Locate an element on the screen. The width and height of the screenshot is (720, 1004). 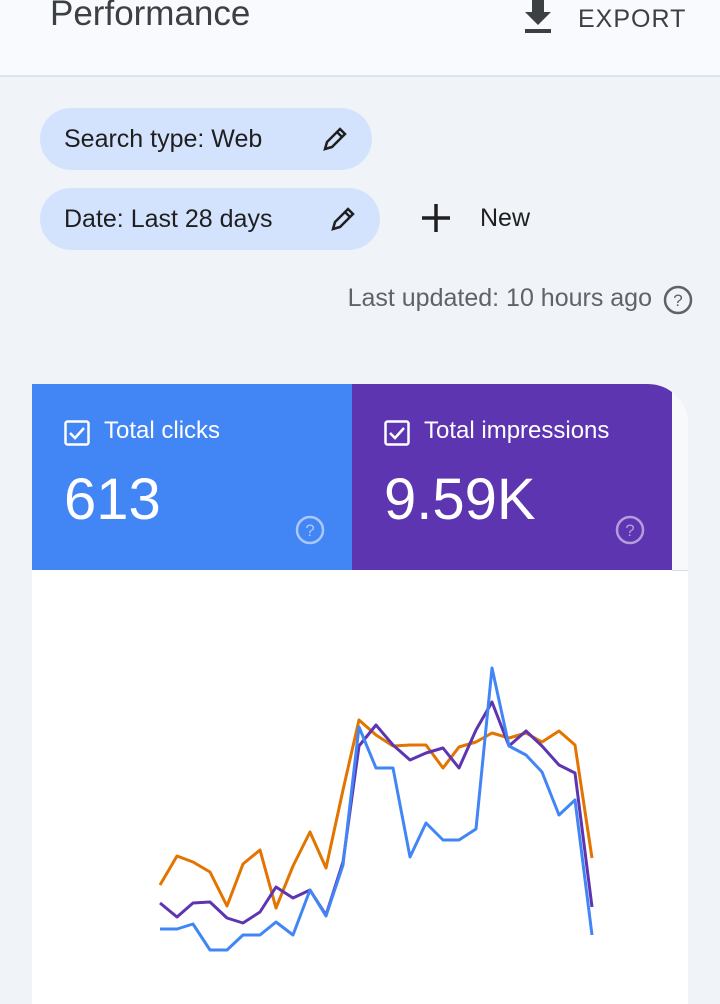
date-chip: Date: Last 28 days is located at coordinates (210, 219).